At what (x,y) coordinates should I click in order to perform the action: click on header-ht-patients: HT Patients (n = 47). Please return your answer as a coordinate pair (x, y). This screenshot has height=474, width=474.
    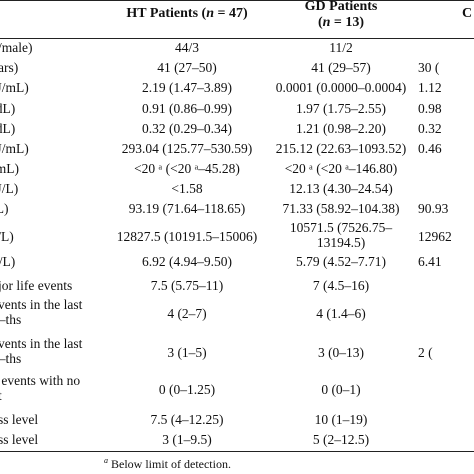
    Looking at the image, I should click on (187, 14).